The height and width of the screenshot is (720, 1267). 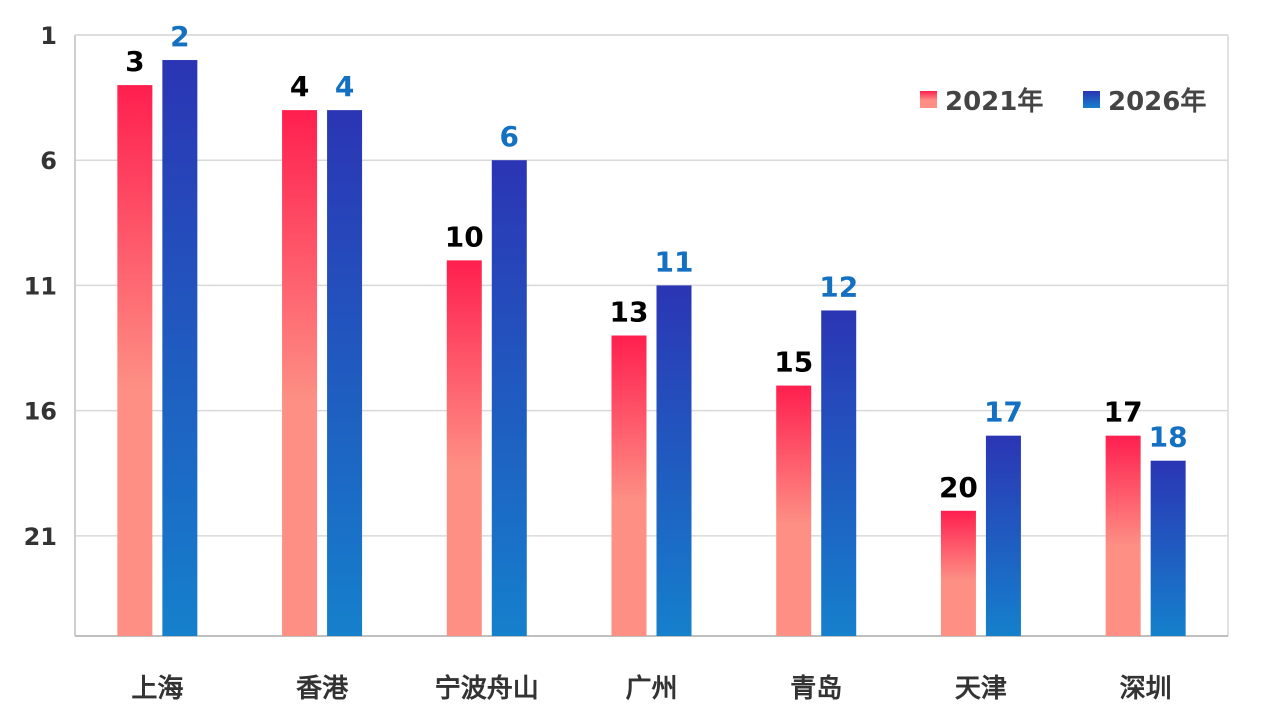 I want to click on data-label-2021: 10, so click(x=464, y=236).